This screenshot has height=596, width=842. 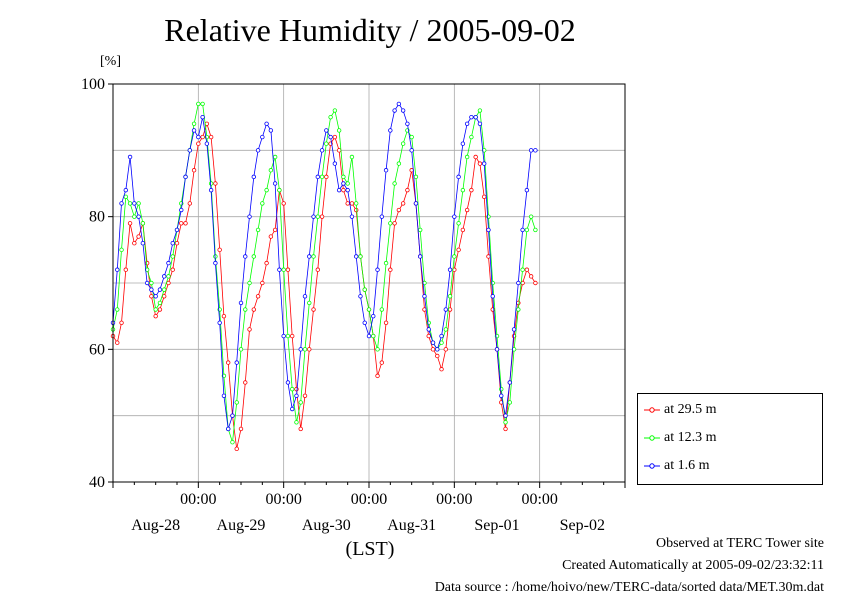 I want to click on y-tick-label: 60, so click(x=97, y=349).